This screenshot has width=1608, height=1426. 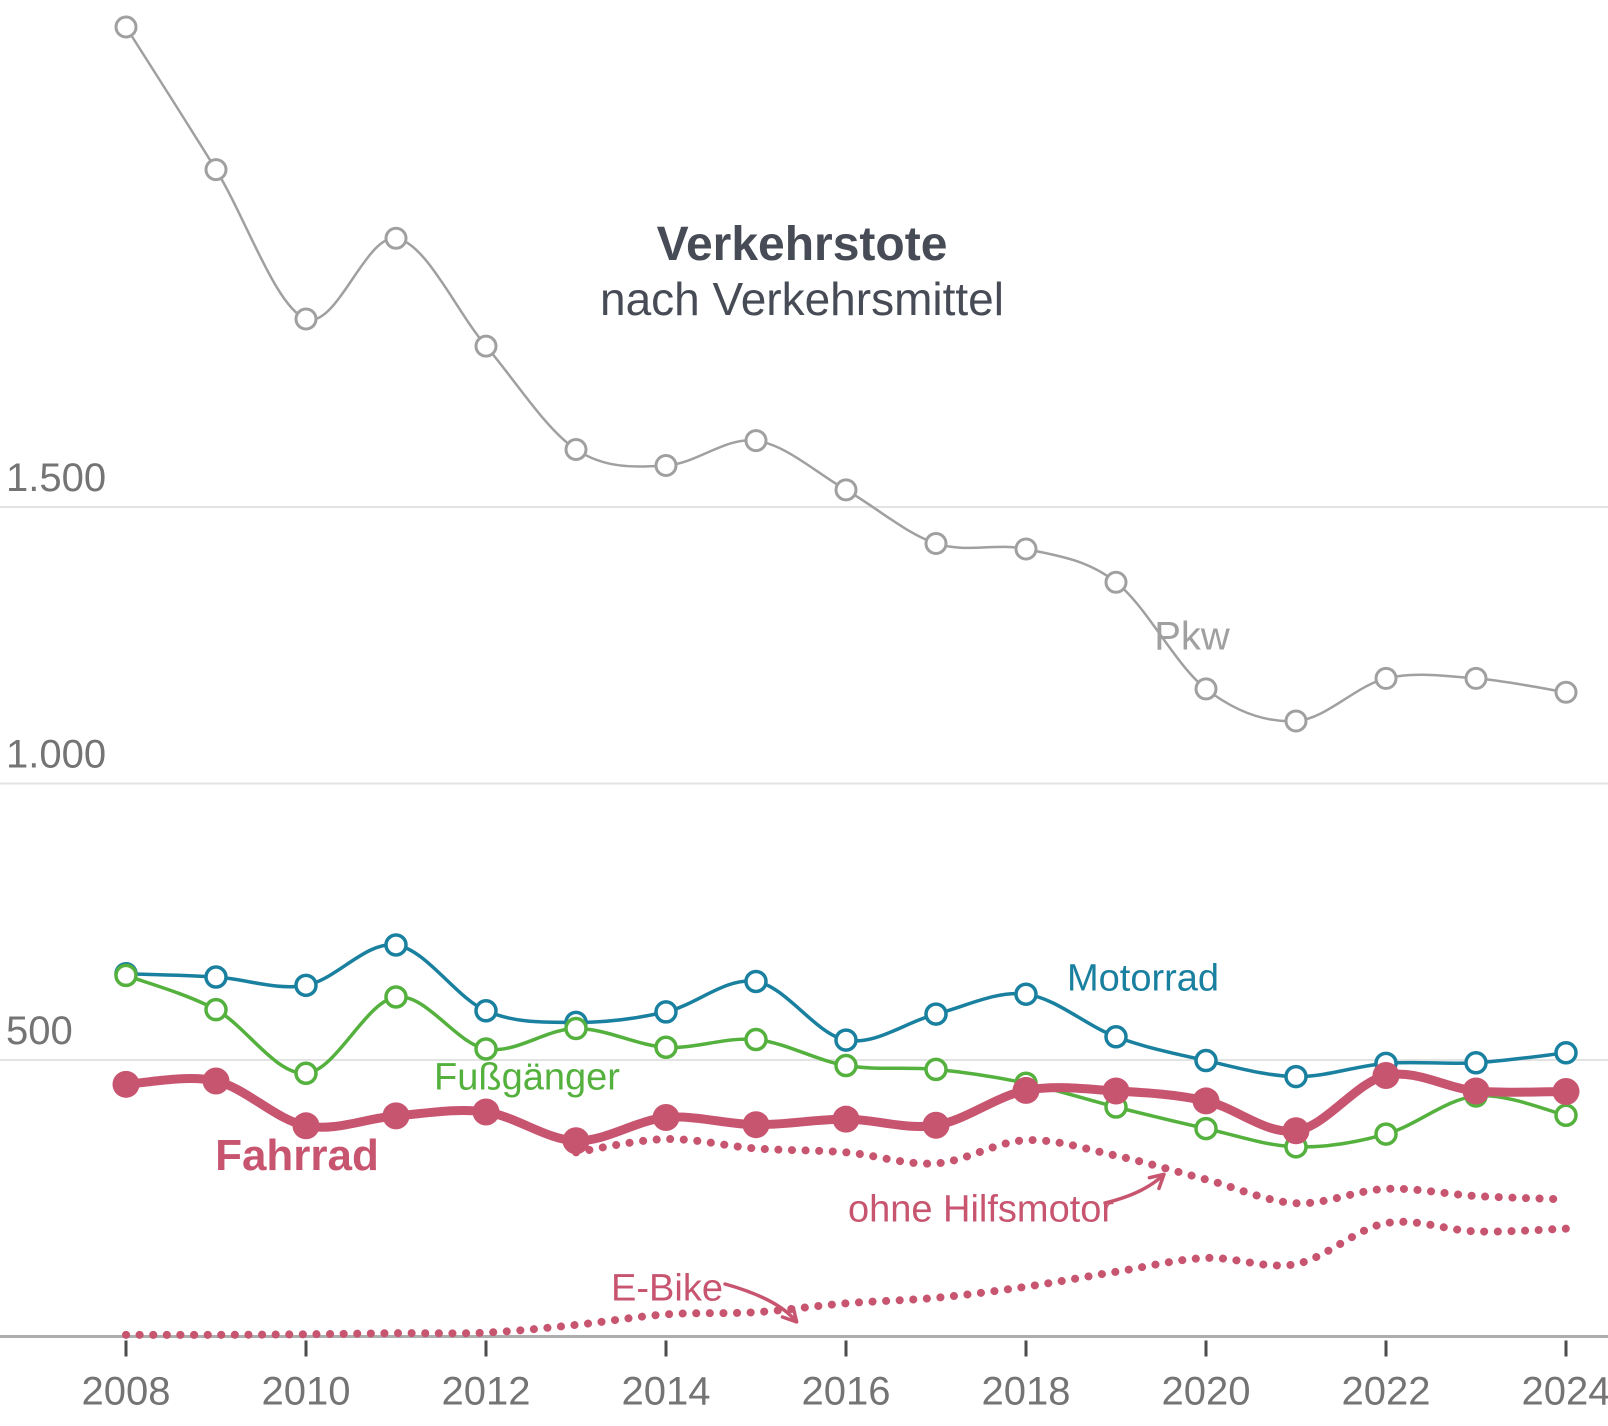 What do you see at coordinates (1206, 1392) in the screenshot?
I see `x-axis-label-2020: 2020` at bounding box center [1206, 1392].